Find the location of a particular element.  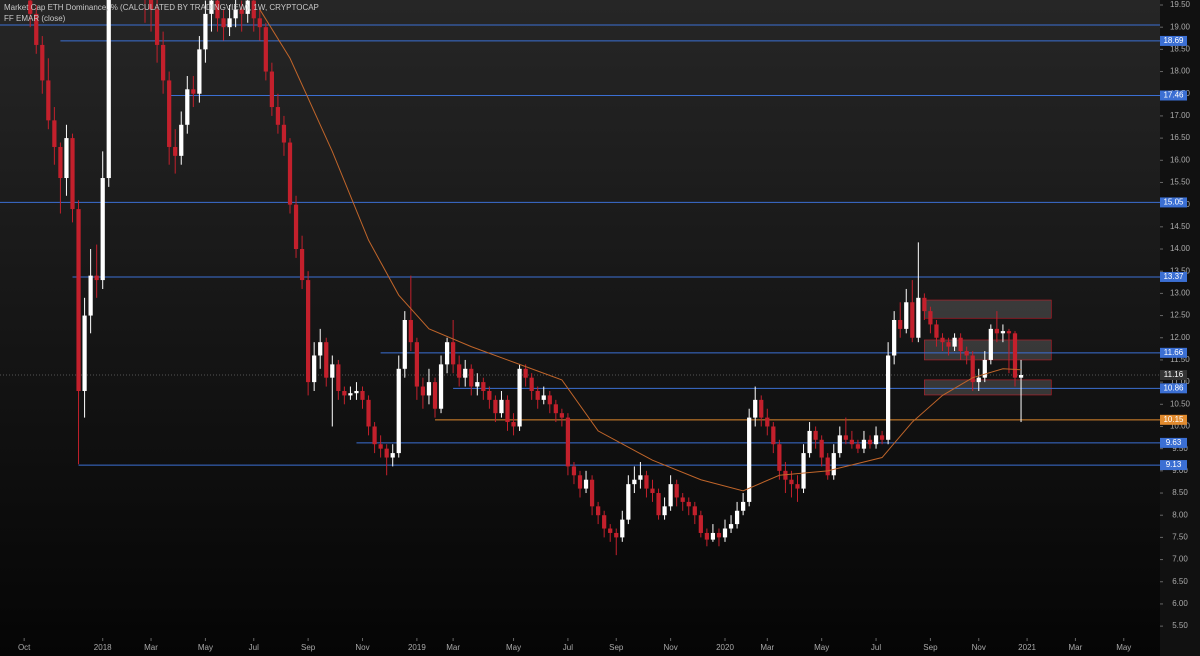

y-tick-label: 11.00 is located at coordinates (1180, 381).